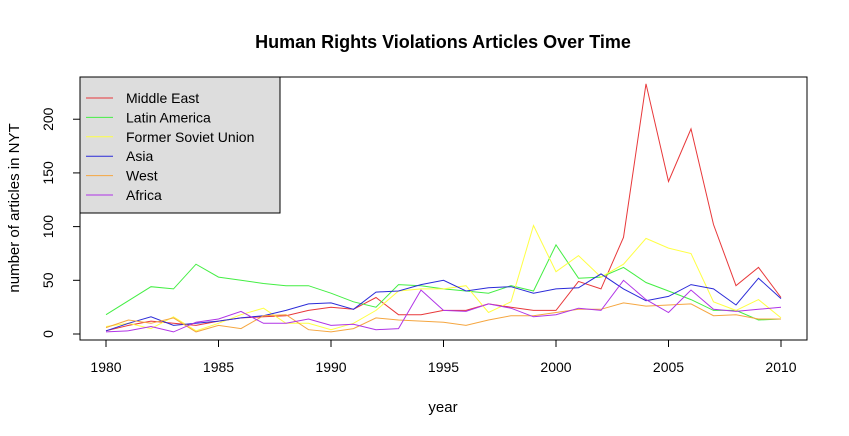  What do you see at coordinates (218, 367) in the screenshot?
I see `x-tick-label: 1985` at bounding box center [218, 367].